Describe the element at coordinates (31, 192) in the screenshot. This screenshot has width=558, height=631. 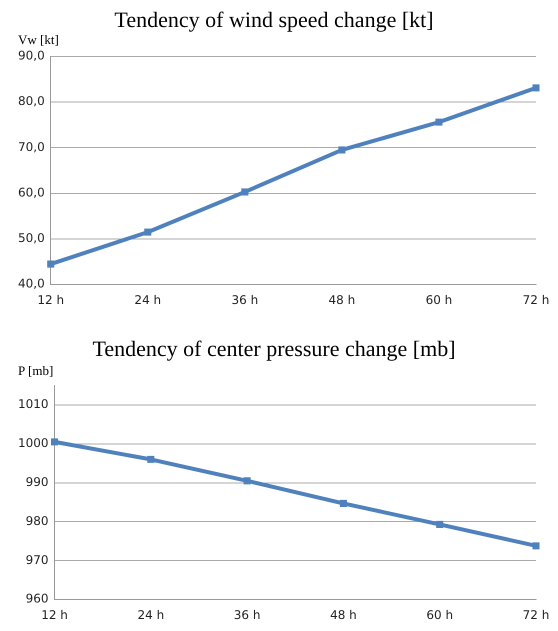
I see `y-tick-label: 60,0` at that location.